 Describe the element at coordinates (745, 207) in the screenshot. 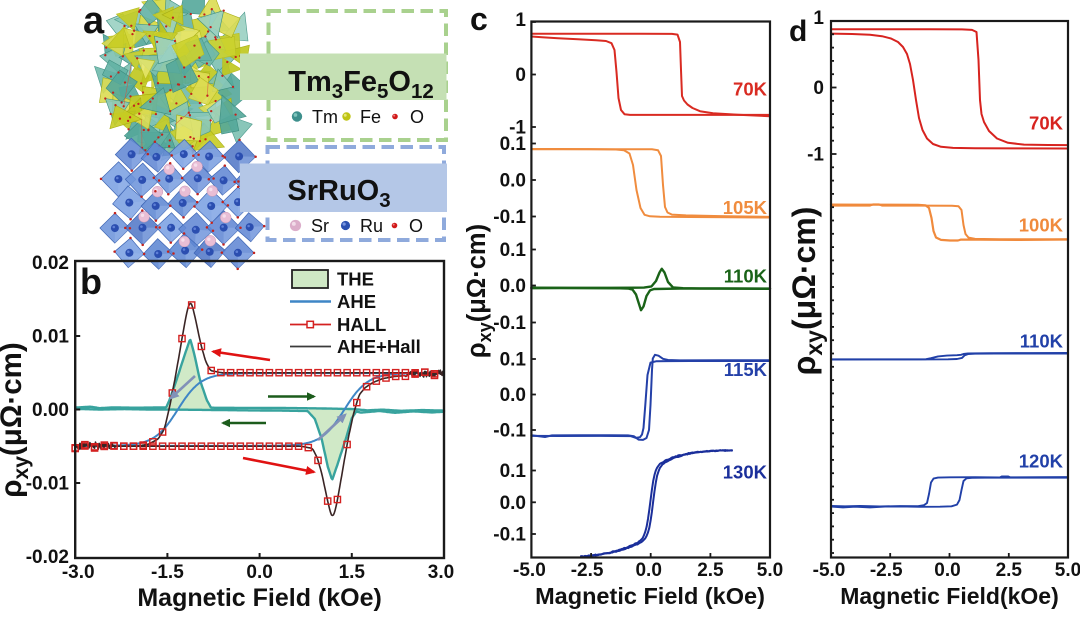

I see `svg-text: 105K` at that location.